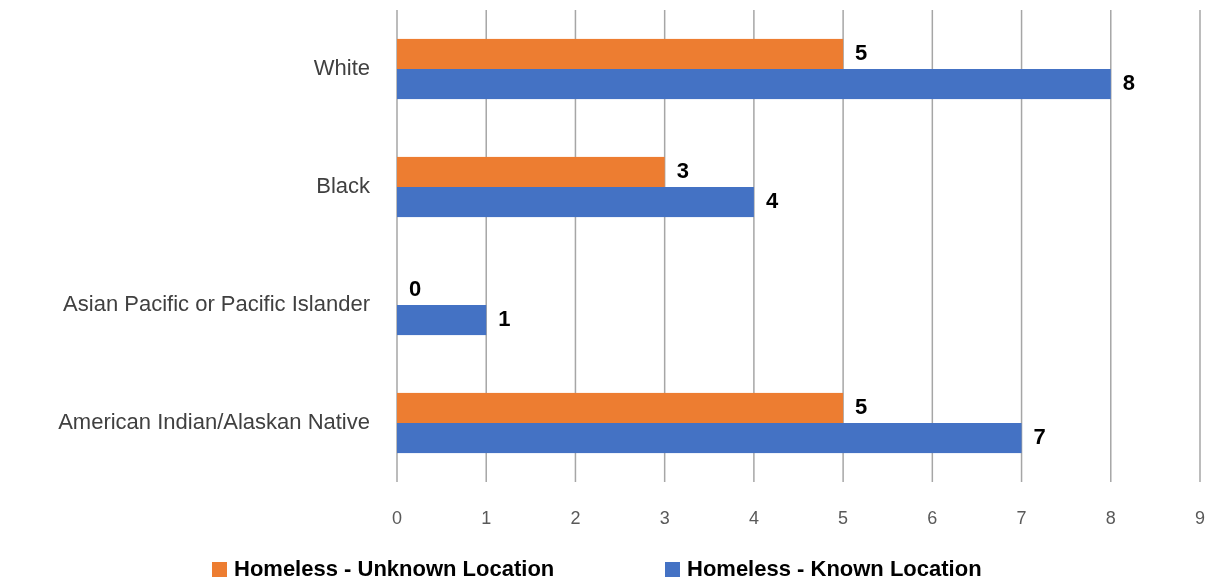  Describe the element at coordinates (504, 318) in the screenshot. I see `data-label: 1` at that location.